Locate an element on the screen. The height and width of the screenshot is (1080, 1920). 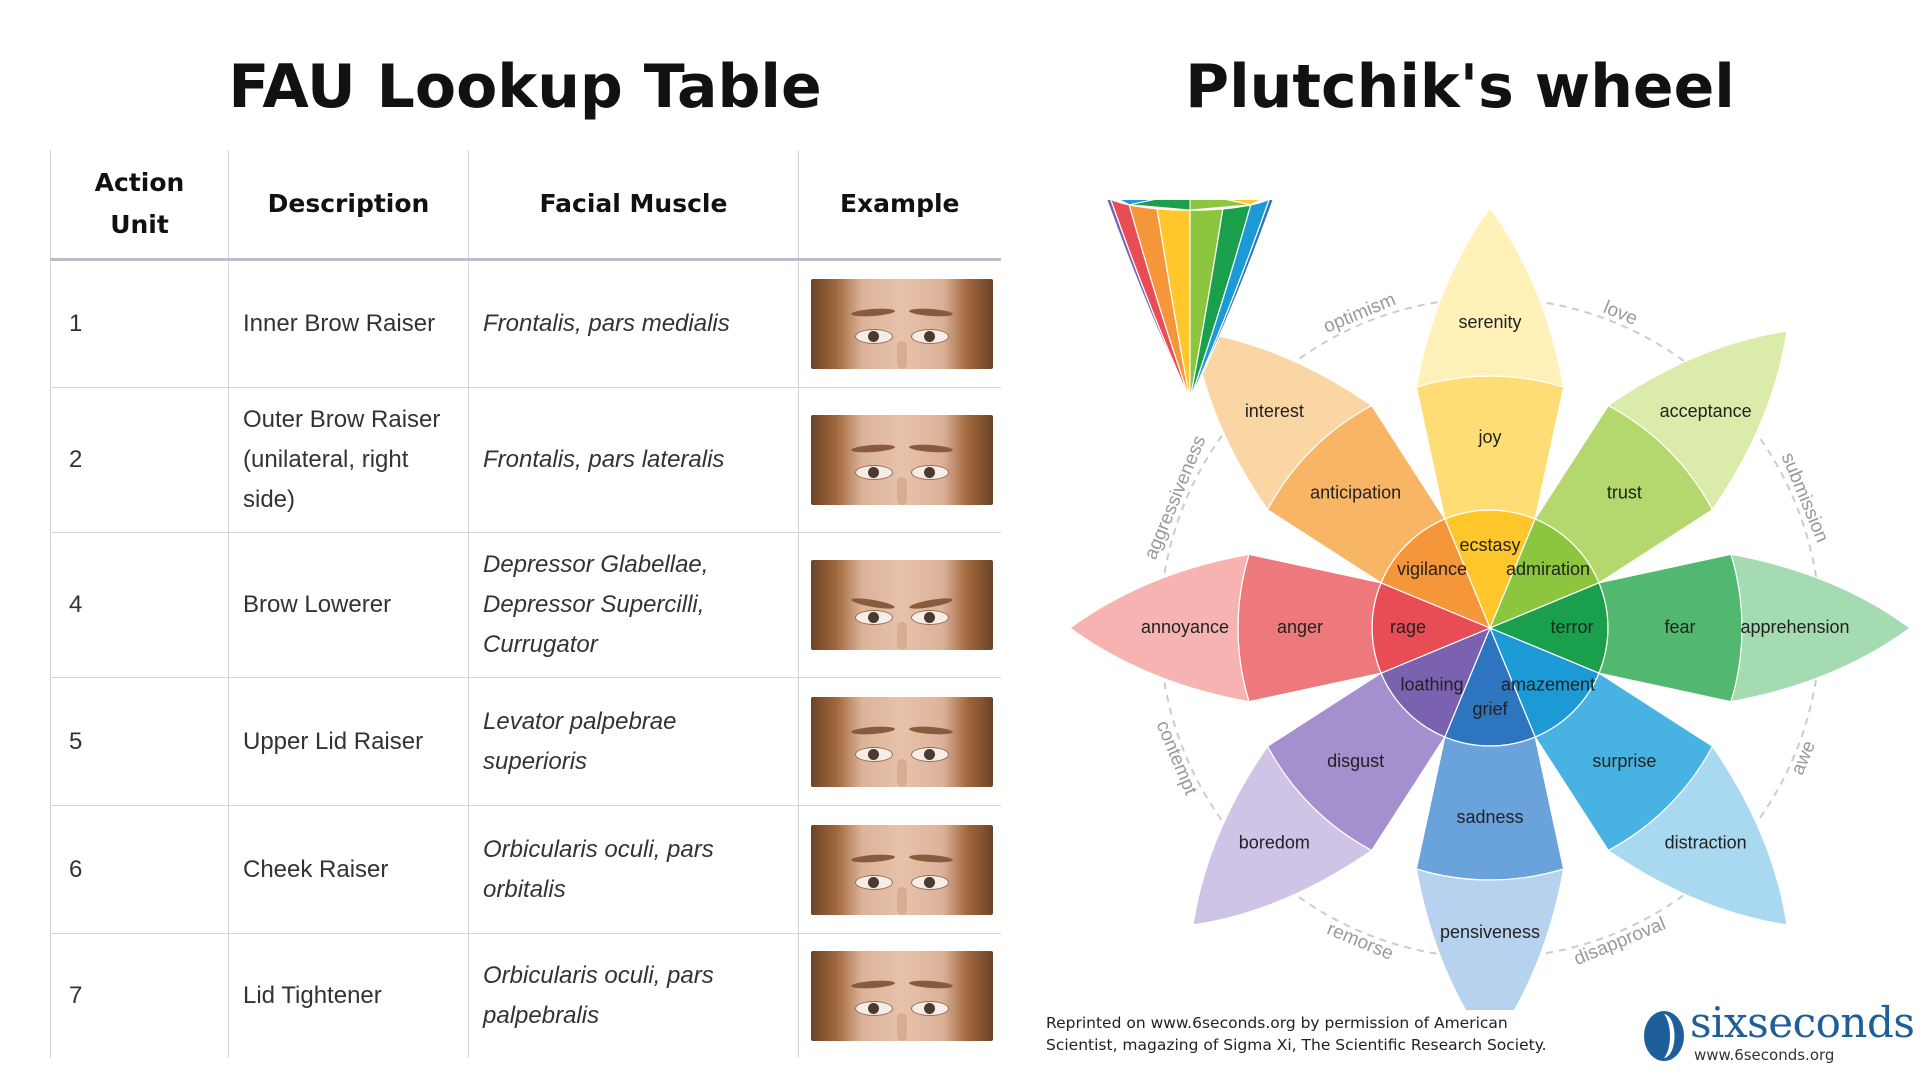
dyad-label: contempt is located at coordinates (1177, 758).